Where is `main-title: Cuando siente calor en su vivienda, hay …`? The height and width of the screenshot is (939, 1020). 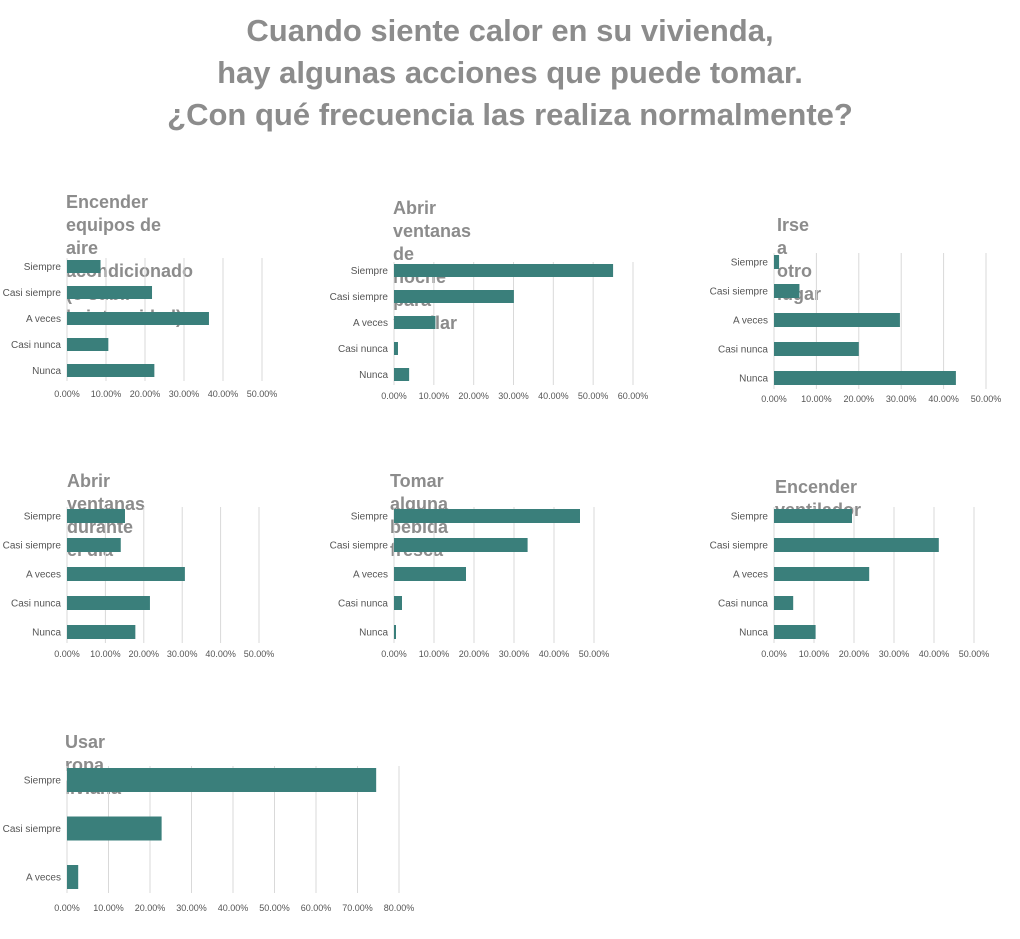 main-title: Cuando siente calor en su vivienda, hay … is located at coordinates (510, 73).